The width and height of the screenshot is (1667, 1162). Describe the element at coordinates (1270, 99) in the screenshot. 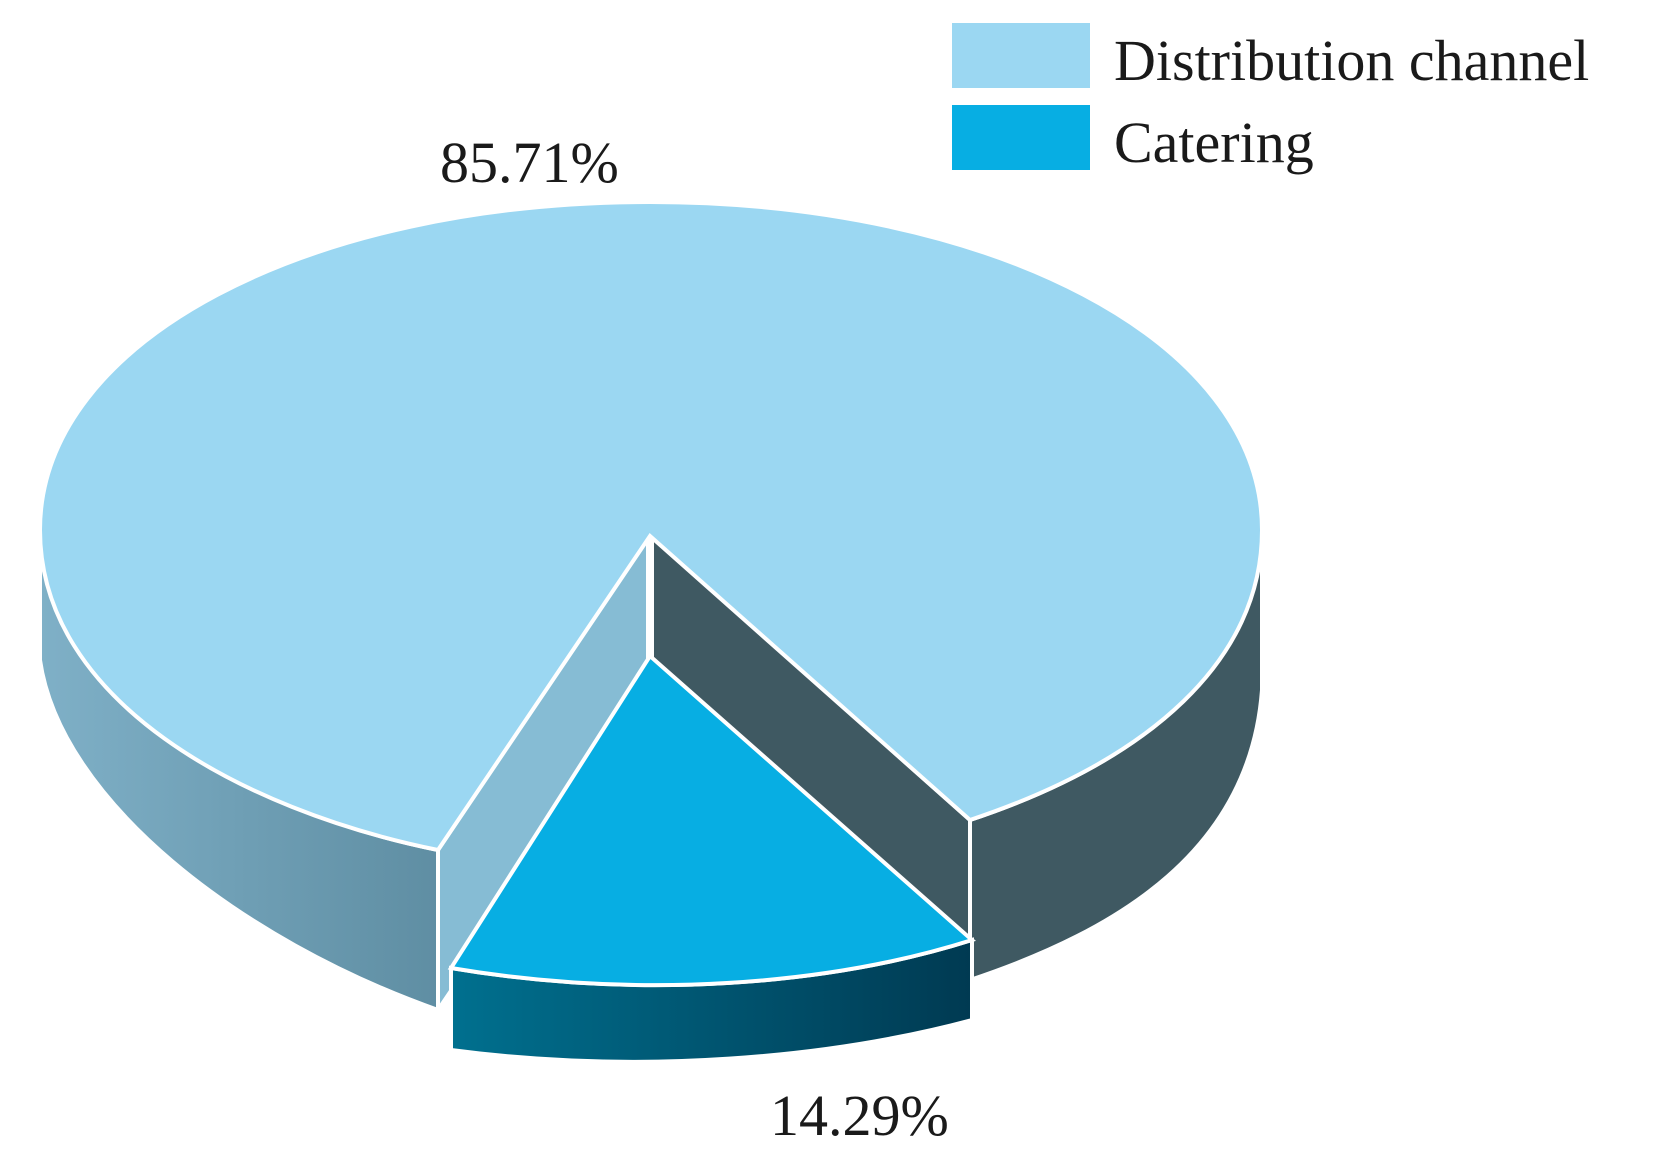

I see `legend: Distribution channel Catering` at that location.